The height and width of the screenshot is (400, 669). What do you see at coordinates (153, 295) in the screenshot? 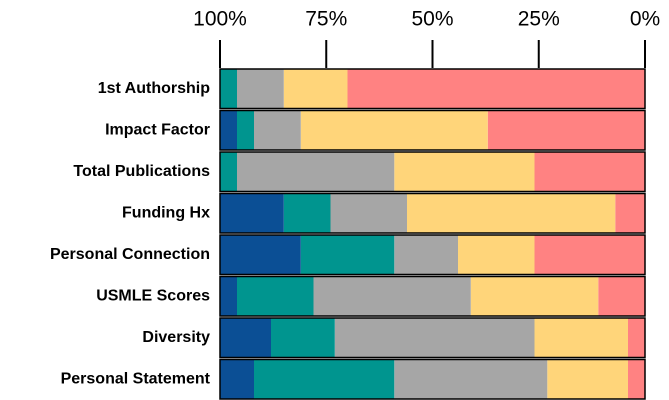
I see `category-label: USMLE Scores` at bounding box center [153, 295].